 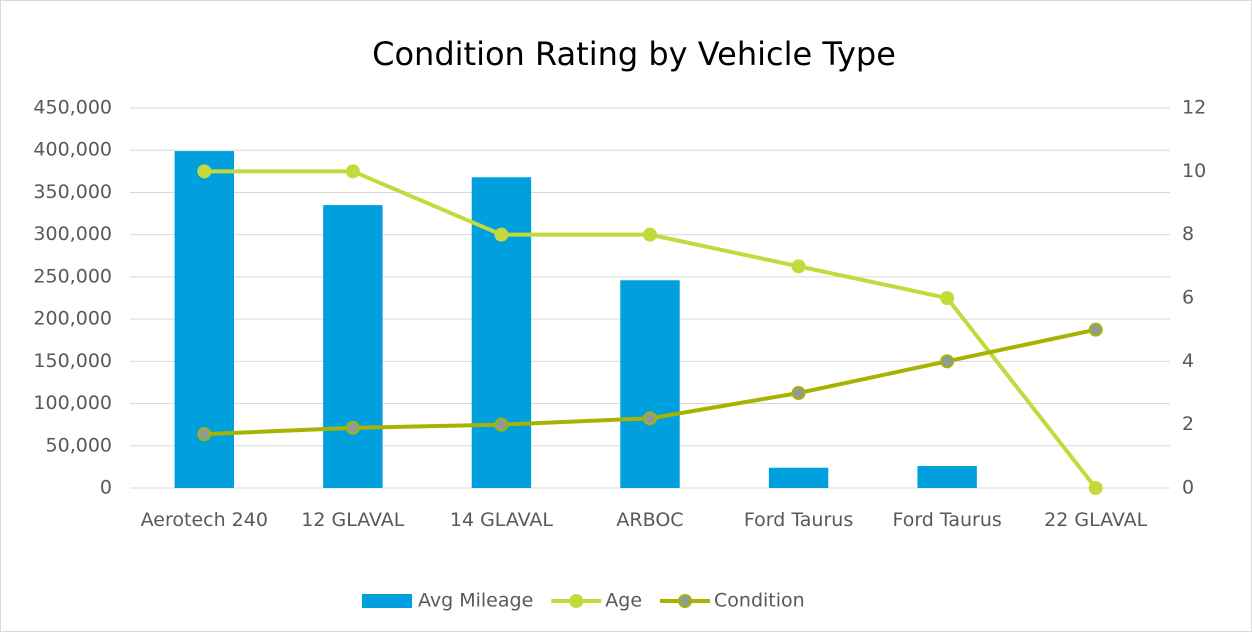 I want to click on x-tick-label: 14 GLAVAL, so click(x=501, y=520).